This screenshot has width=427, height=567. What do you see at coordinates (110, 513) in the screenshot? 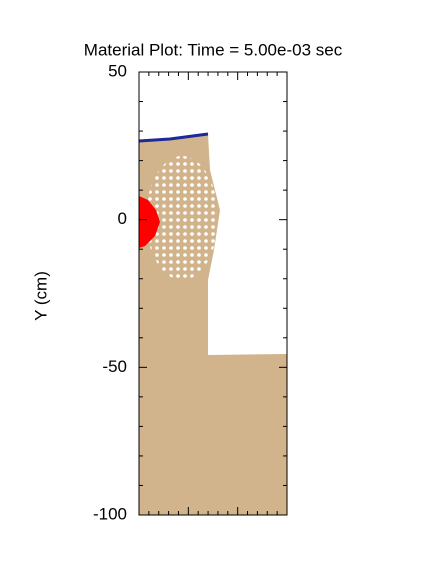
I see `y-tick-label: -100` at bounding box center [110, 513].